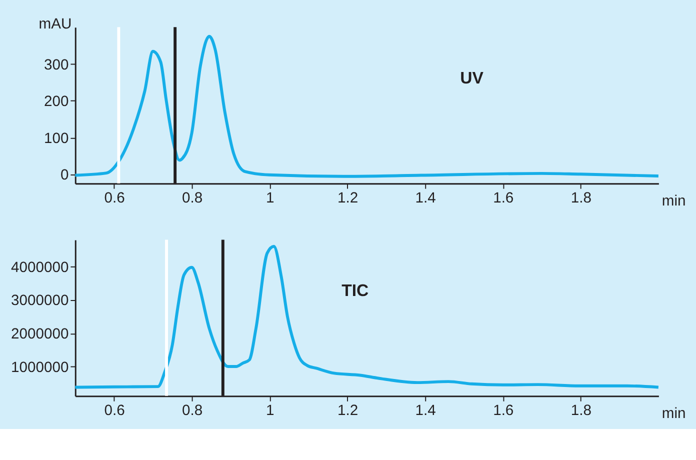 The height and width of the screenshot is (460, 696). What do you see at coordinates (472, 78) in the screenshot?
I see `annotation: UV` at bounding box center [472, 78].